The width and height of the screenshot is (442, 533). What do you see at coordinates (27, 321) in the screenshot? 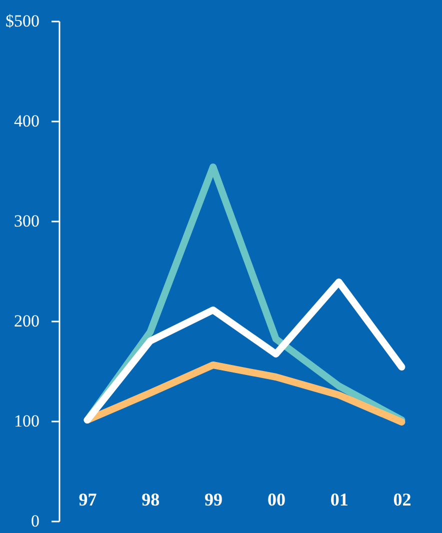
I see `y-tick-label: 200` at bounding box center [27, 321].